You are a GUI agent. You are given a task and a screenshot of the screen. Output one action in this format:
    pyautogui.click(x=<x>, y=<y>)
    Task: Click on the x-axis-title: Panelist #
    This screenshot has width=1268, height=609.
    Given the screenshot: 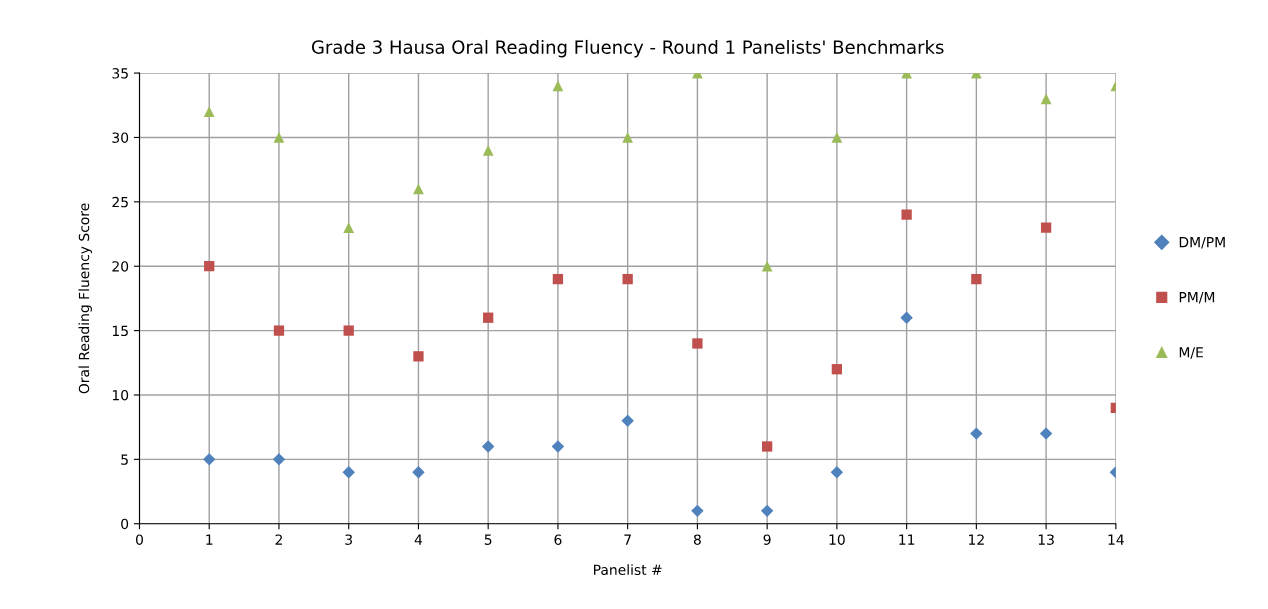 What is the action you would take?
    pyautogui.click(x=627, y=570)
    